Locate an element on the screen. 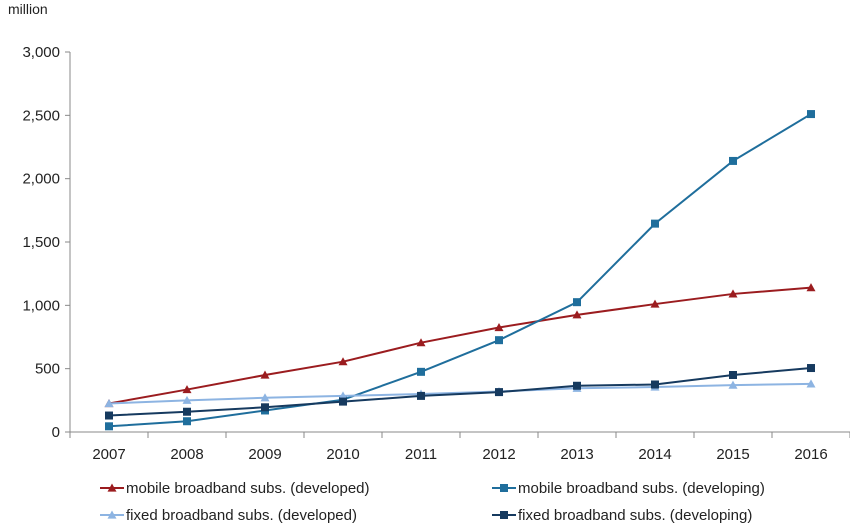  x-tick-label: 2016 is located at coordinates (810, 454).